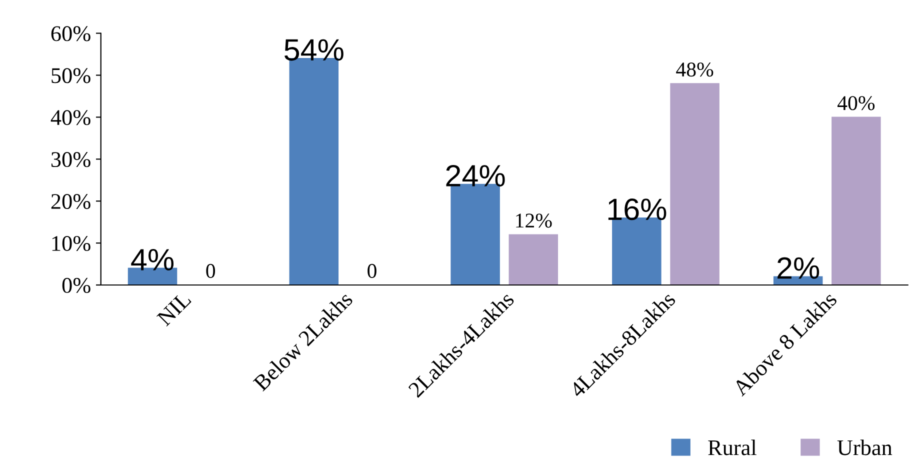 This screenshot has width=917, height=475. I want to click on y-tick-label: 60%, so click(70, 34).